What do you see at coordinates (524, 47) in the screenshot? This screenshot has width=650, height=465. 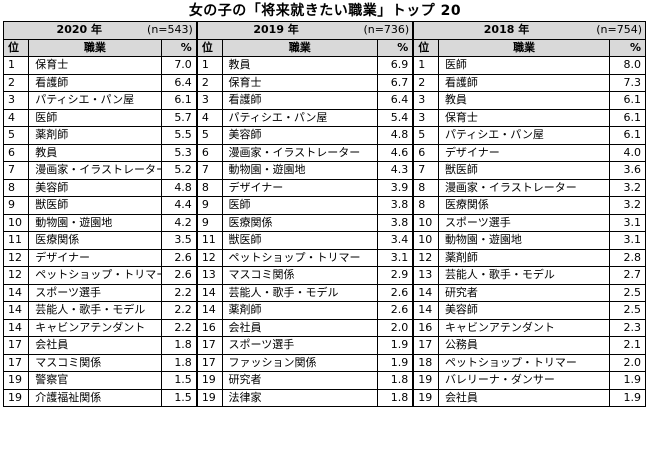 I see `job-header: 職業` at bounding box center [524, 47].